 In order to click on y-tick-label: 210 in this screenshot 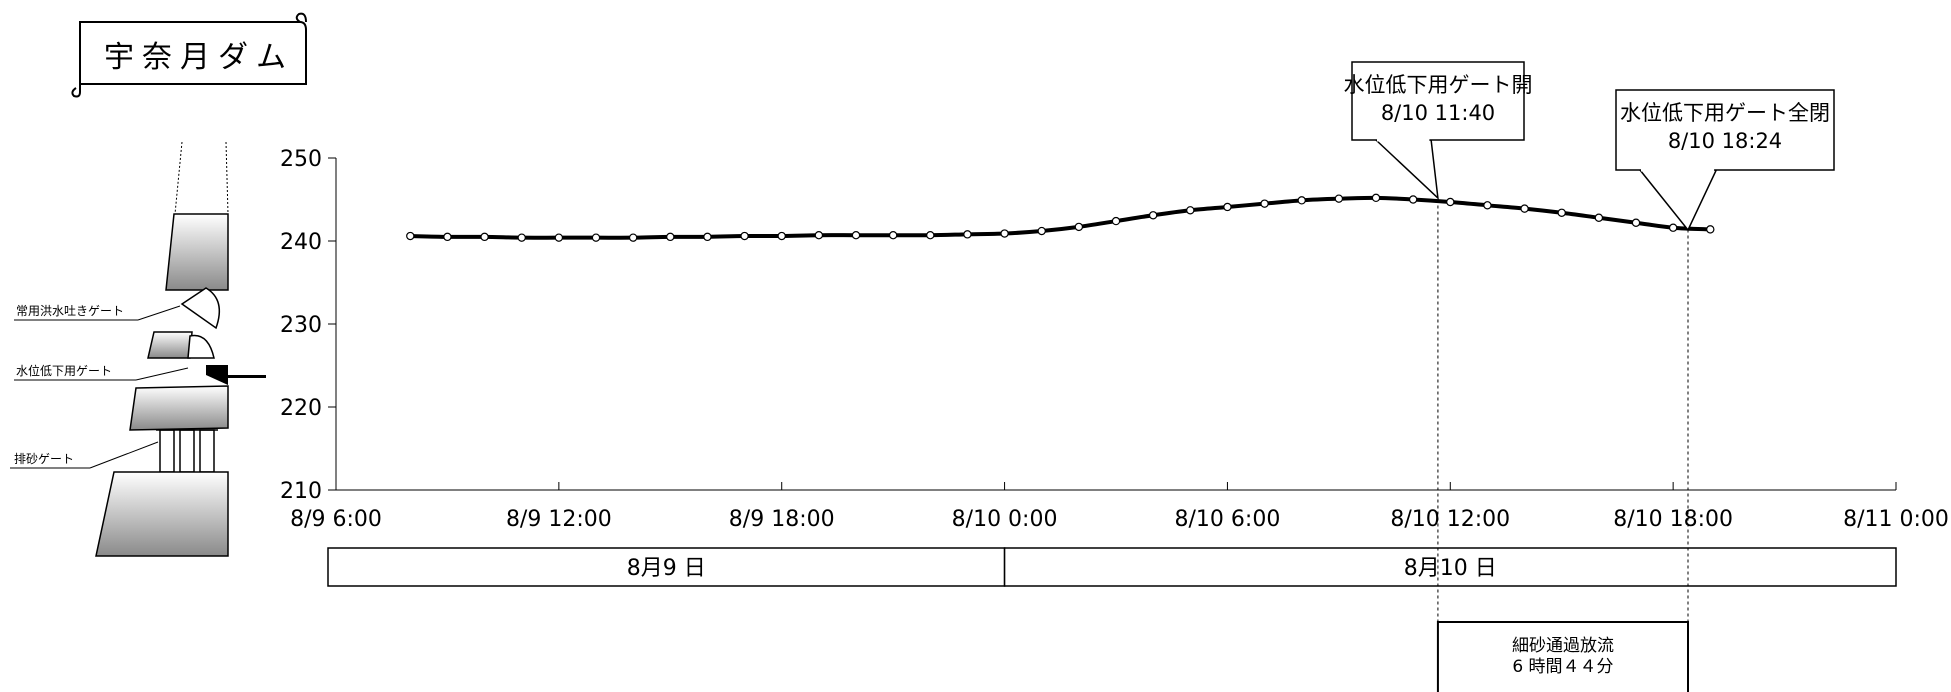, I will do `click(301, 491)`.